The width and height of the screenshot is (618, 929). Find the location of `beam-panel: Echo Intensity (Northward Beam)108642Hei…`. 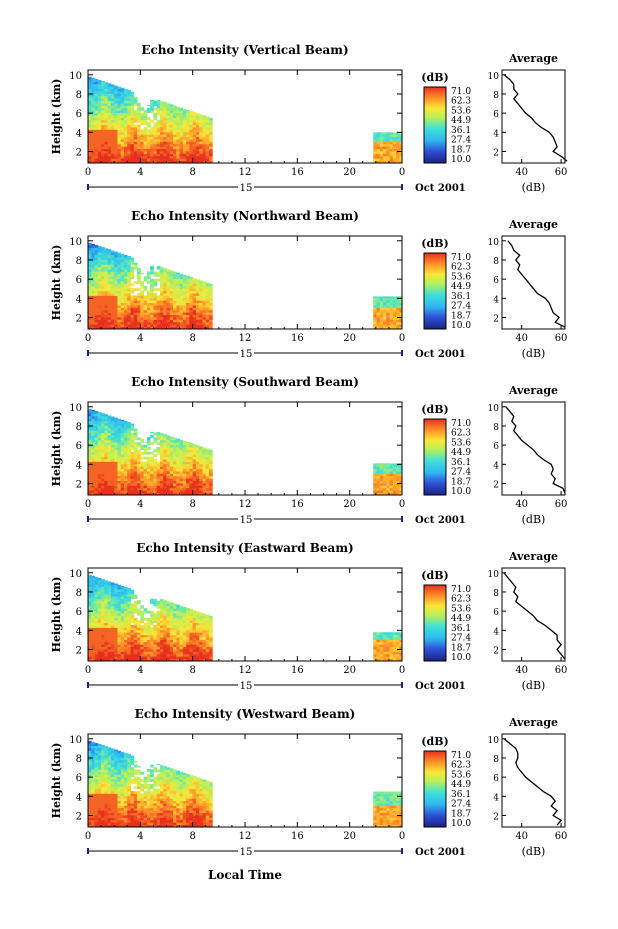

beam-panel: Echo Intensity (Northward Beam)108642Hei… is located at coordinates (308, 284).